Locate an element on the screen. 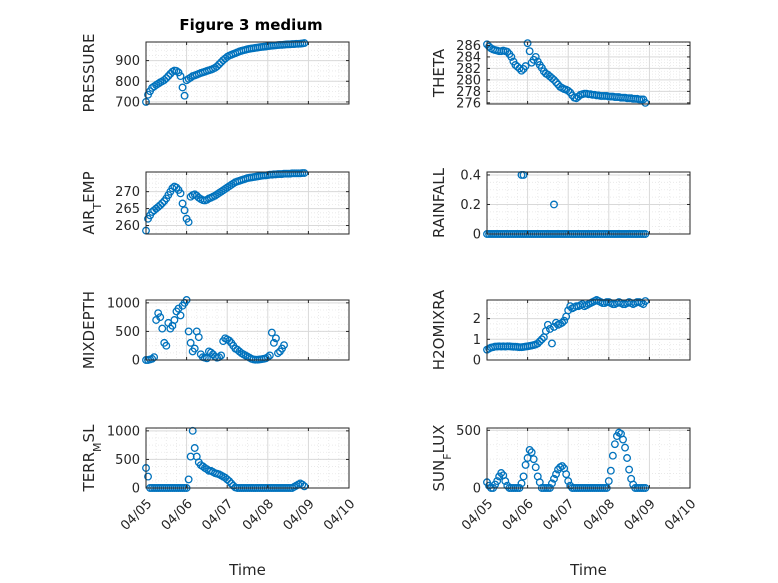 The width and height of the screenshot is (778, 583). y-tick-label: 2 is located at coordinates (477, 319).